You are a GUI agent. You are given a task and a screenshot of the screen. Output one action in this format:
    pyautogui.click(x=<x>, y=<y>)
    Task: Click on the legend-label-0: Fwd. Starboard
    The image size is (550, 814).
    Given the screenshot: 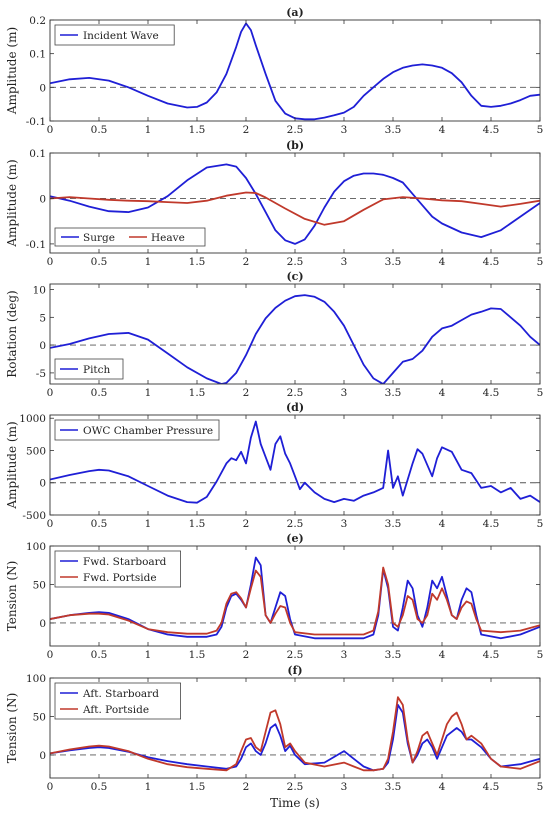 What is the action you would take?
    pyautogui.click(x=125, y=562)
    